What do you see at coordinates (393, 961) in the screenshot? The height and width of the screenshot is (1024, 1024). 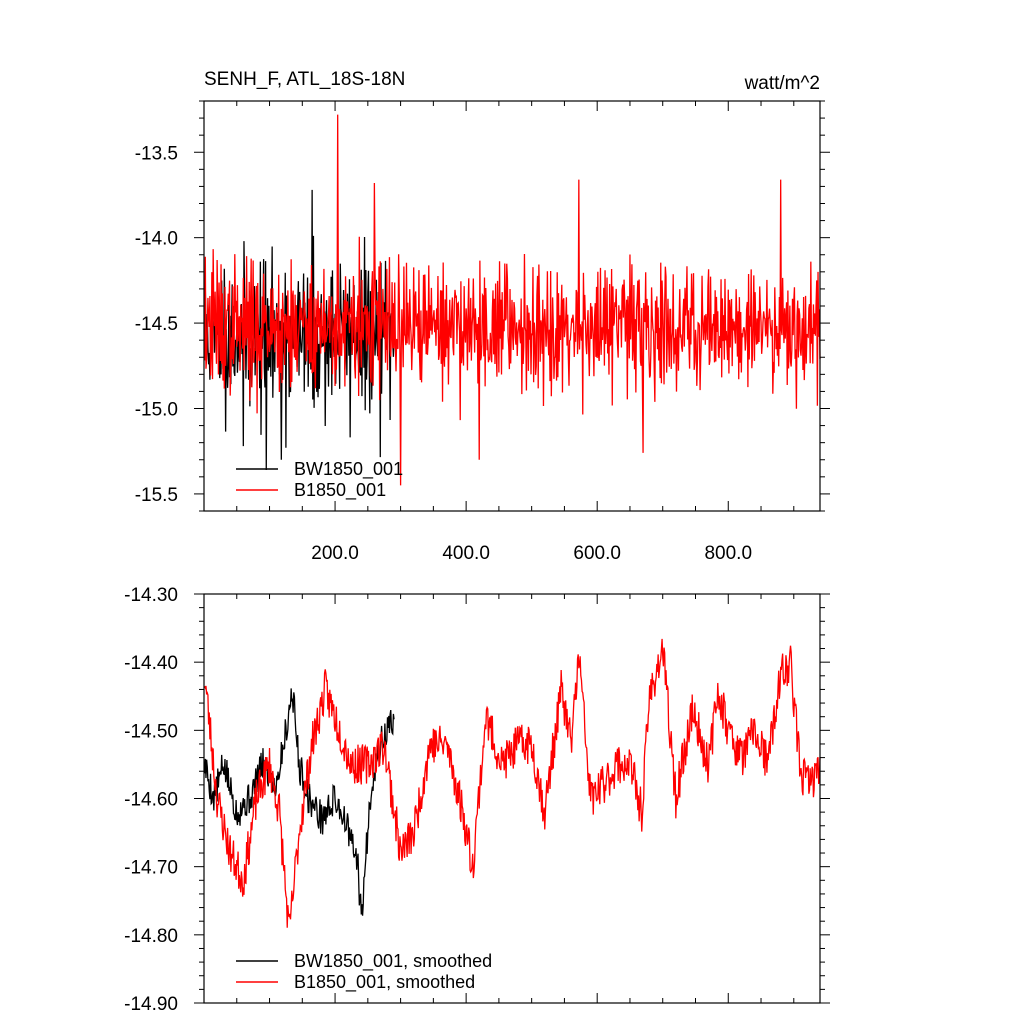 I see `legend-label-0: BW1850_001, smoothed` at bounding box center [393, 961].